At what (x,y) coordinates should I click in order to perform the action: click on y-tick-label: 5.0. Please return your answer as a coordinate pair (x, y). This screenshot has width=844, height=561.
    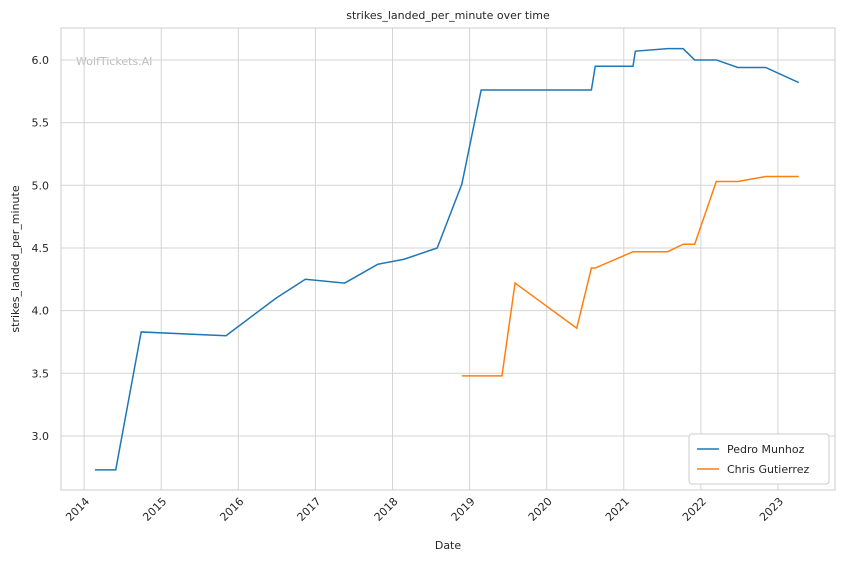
    Looking at the image, I should click on (41, 185).